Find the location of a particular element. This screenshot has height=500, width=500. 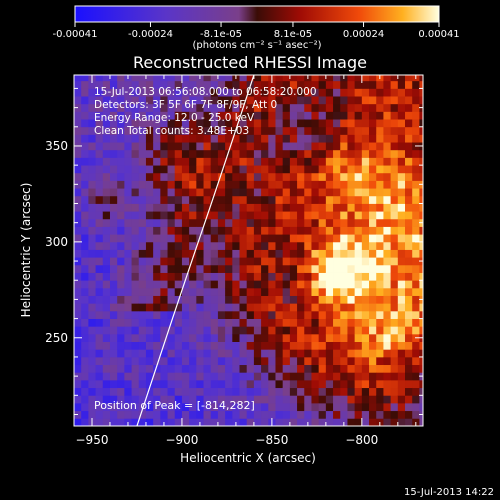

chart-title: Reconstructed RHESSI Image is located at coordinates (250, 62).